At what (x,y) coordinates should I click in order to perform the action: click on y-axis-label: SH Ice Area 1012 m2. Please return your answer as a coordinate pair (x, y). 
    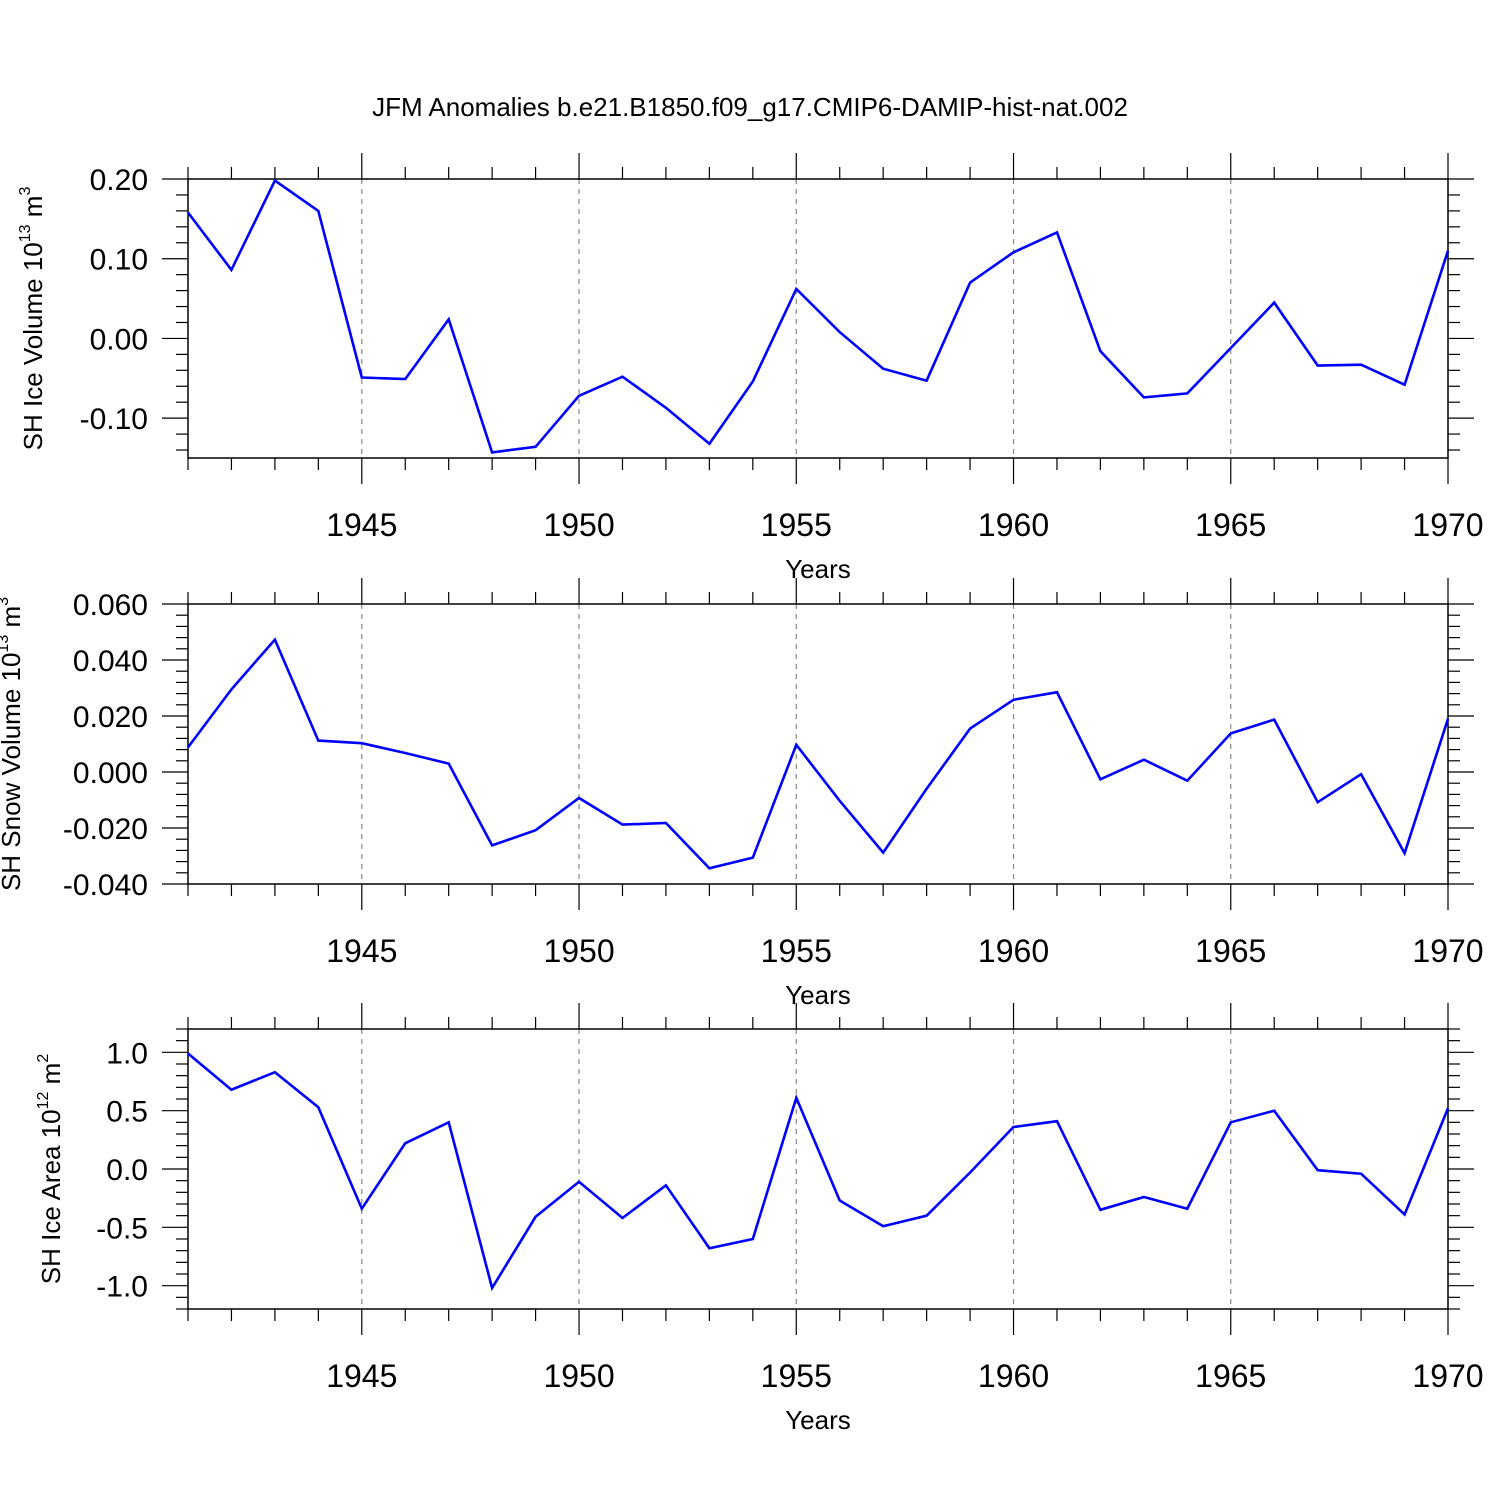
    Looking at the image, I should click on (50, 1169).